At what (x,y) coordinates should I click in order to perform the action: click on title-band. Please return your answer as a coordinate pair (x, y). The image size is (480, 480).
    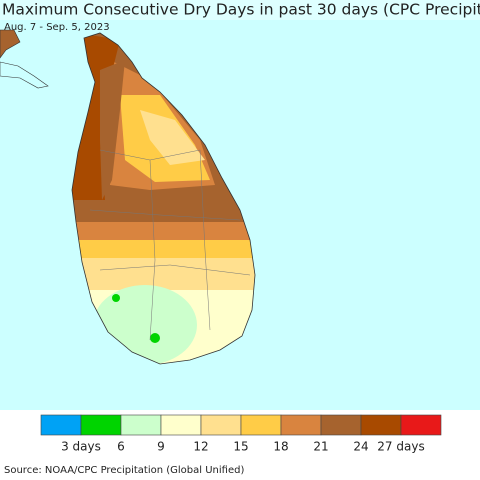
    Looking at the image, I should click on (240, 10).